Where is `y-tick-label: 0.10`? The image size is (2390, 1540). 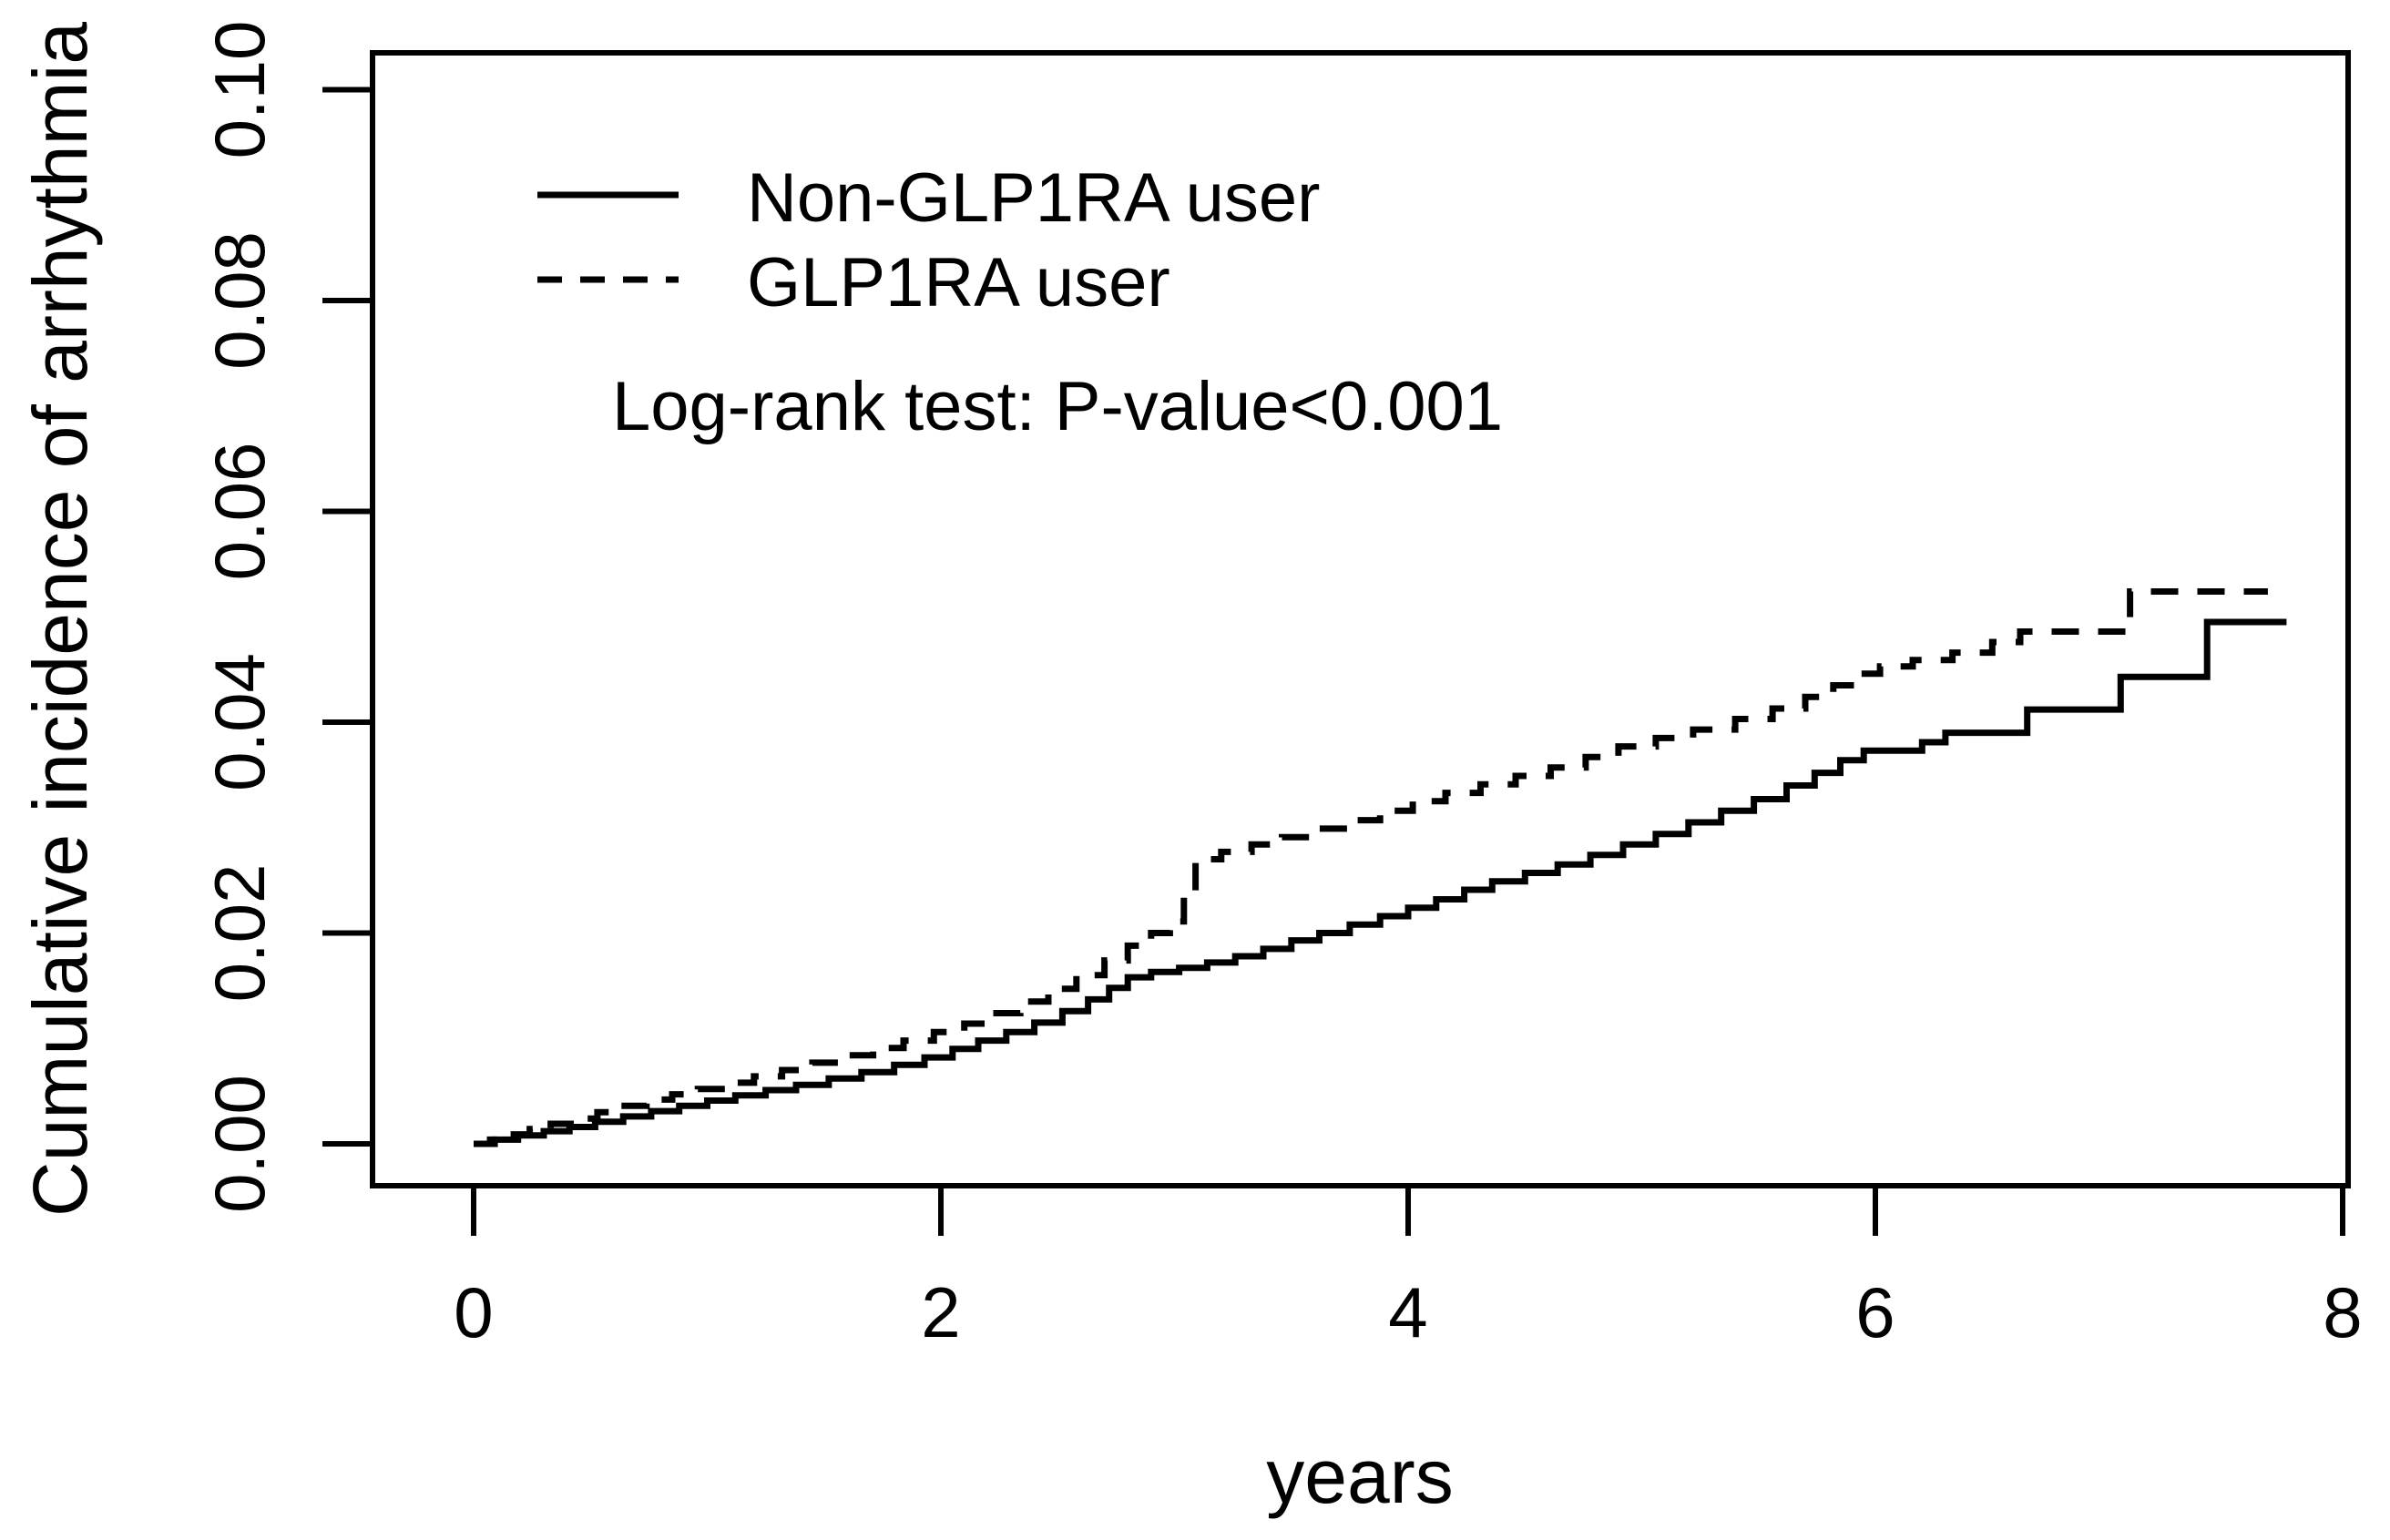 y-tick-label: 0.10 is located at coordinates (239, 90).